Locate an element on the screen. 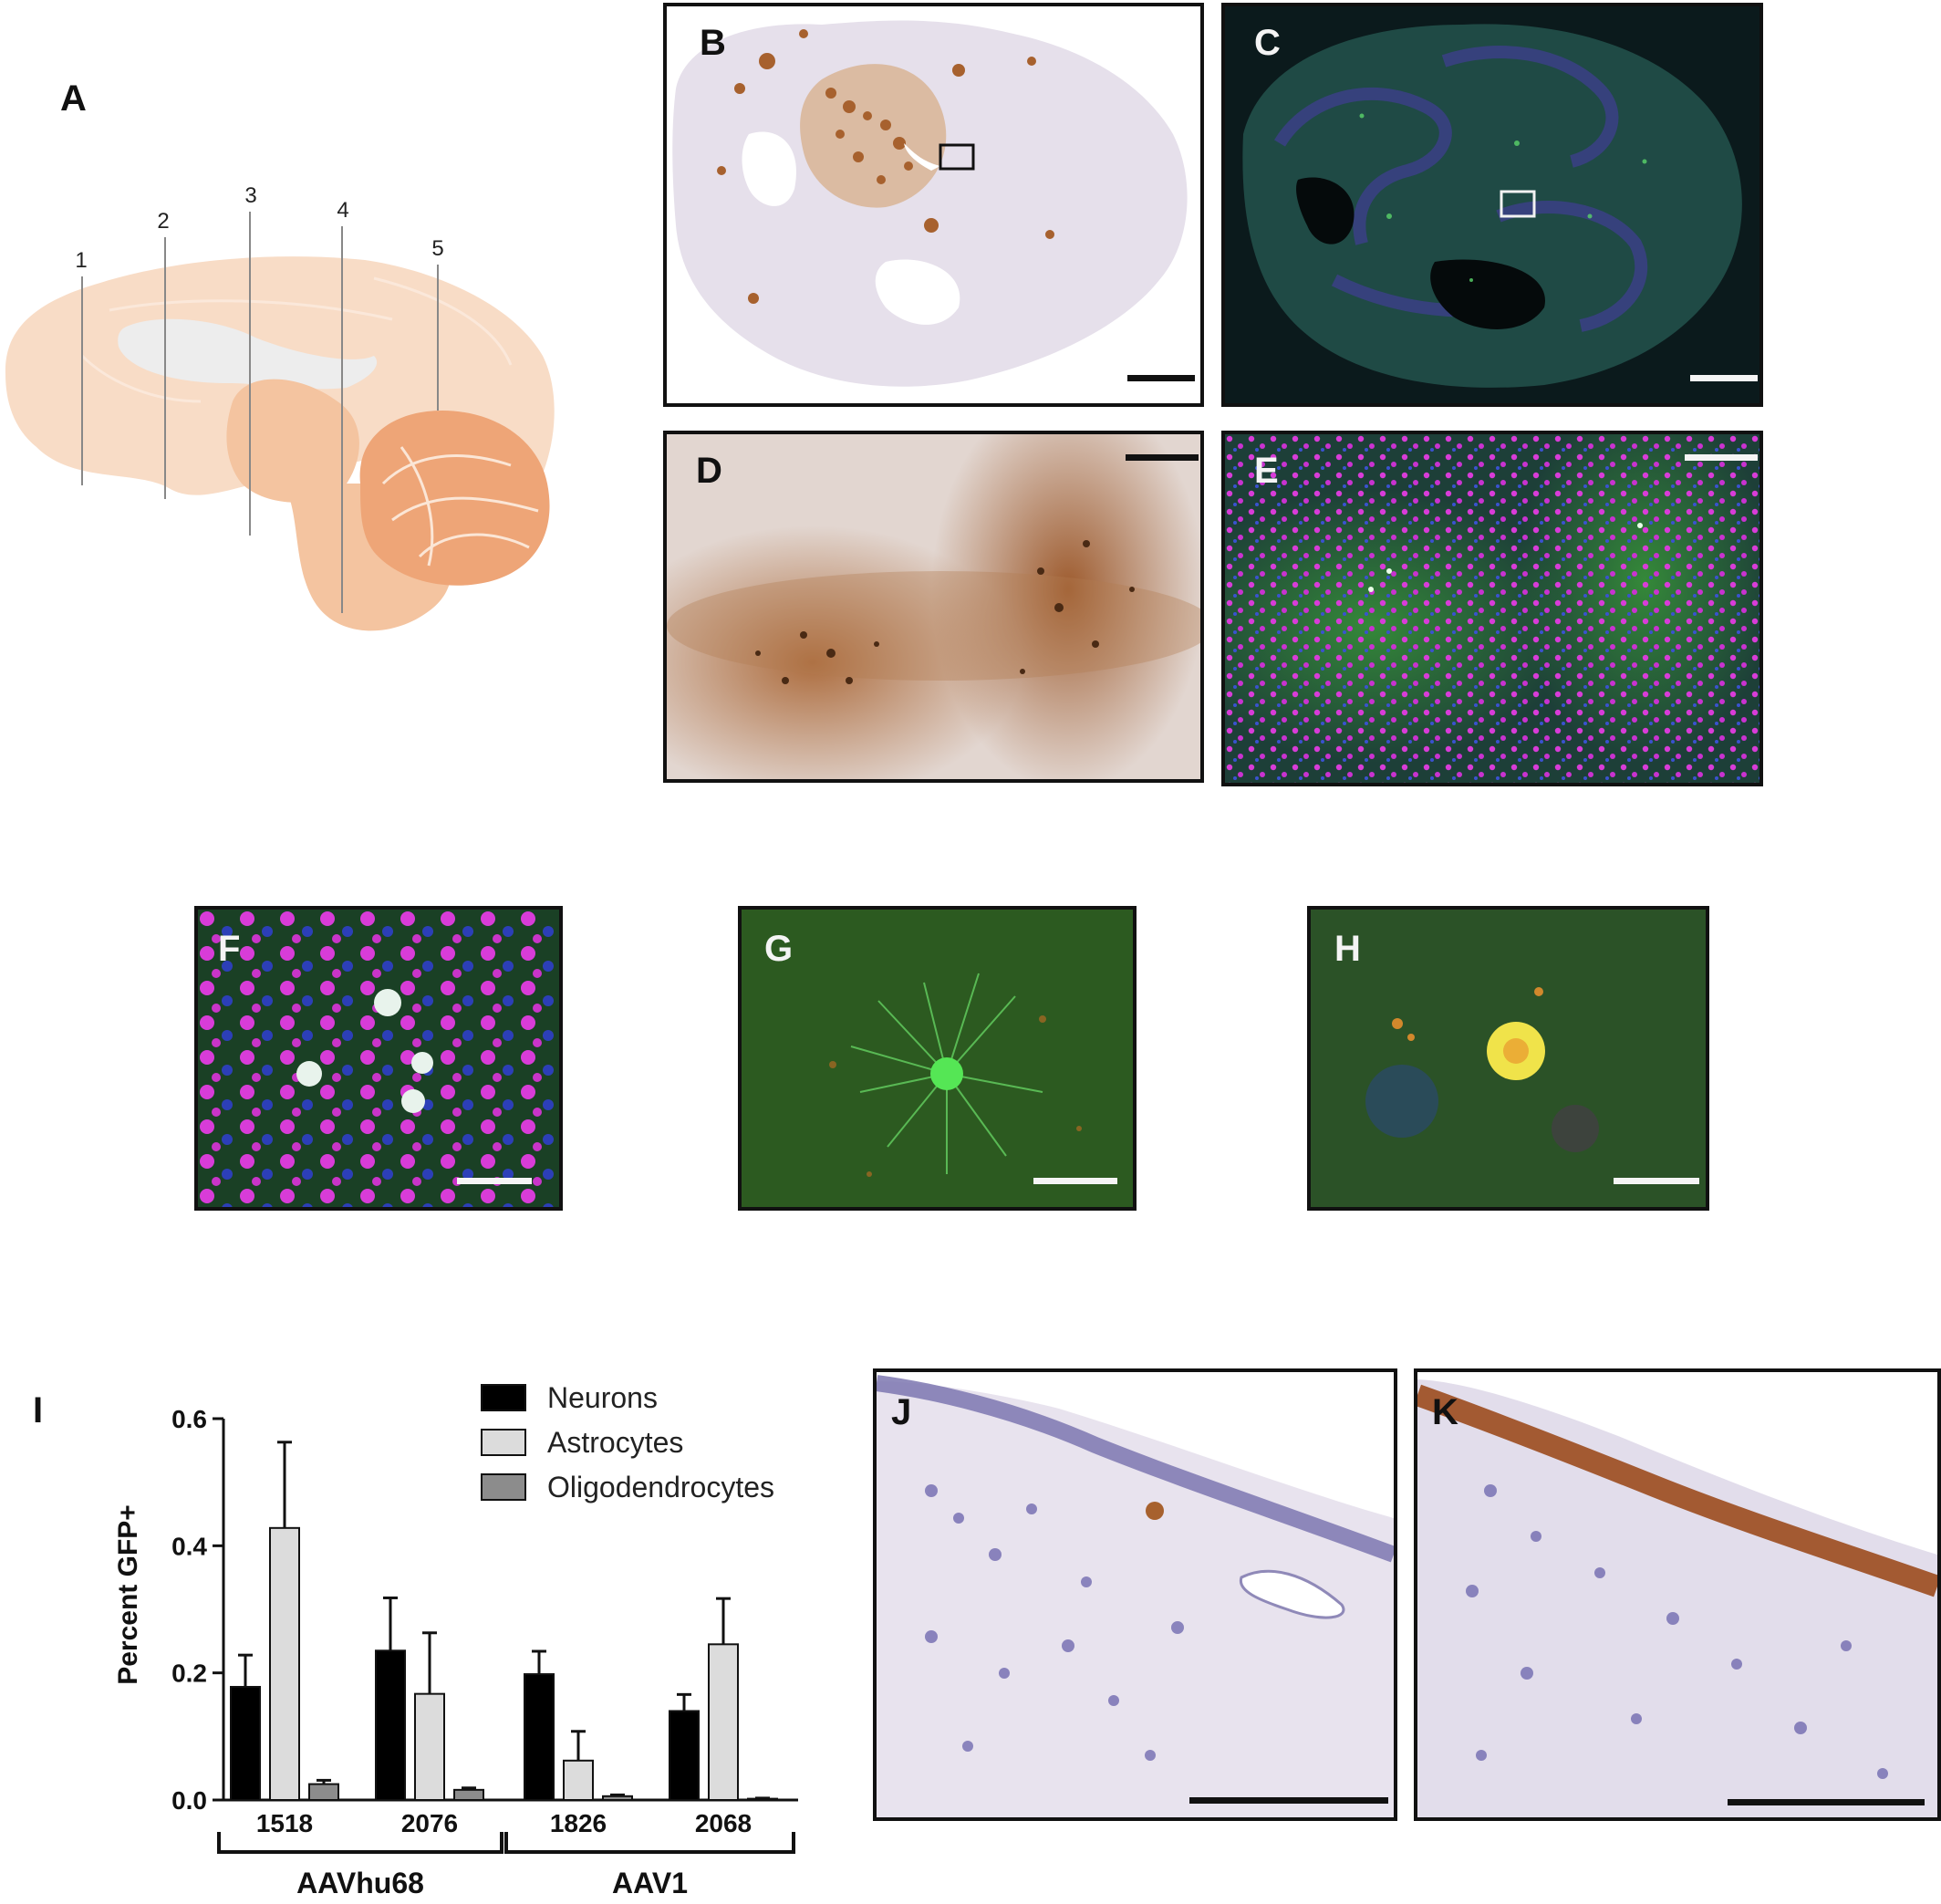 The height and width of the screenshot is (1904, 1941). bar-2076-oligodendrocytes is located at coordinates (468, 1795).